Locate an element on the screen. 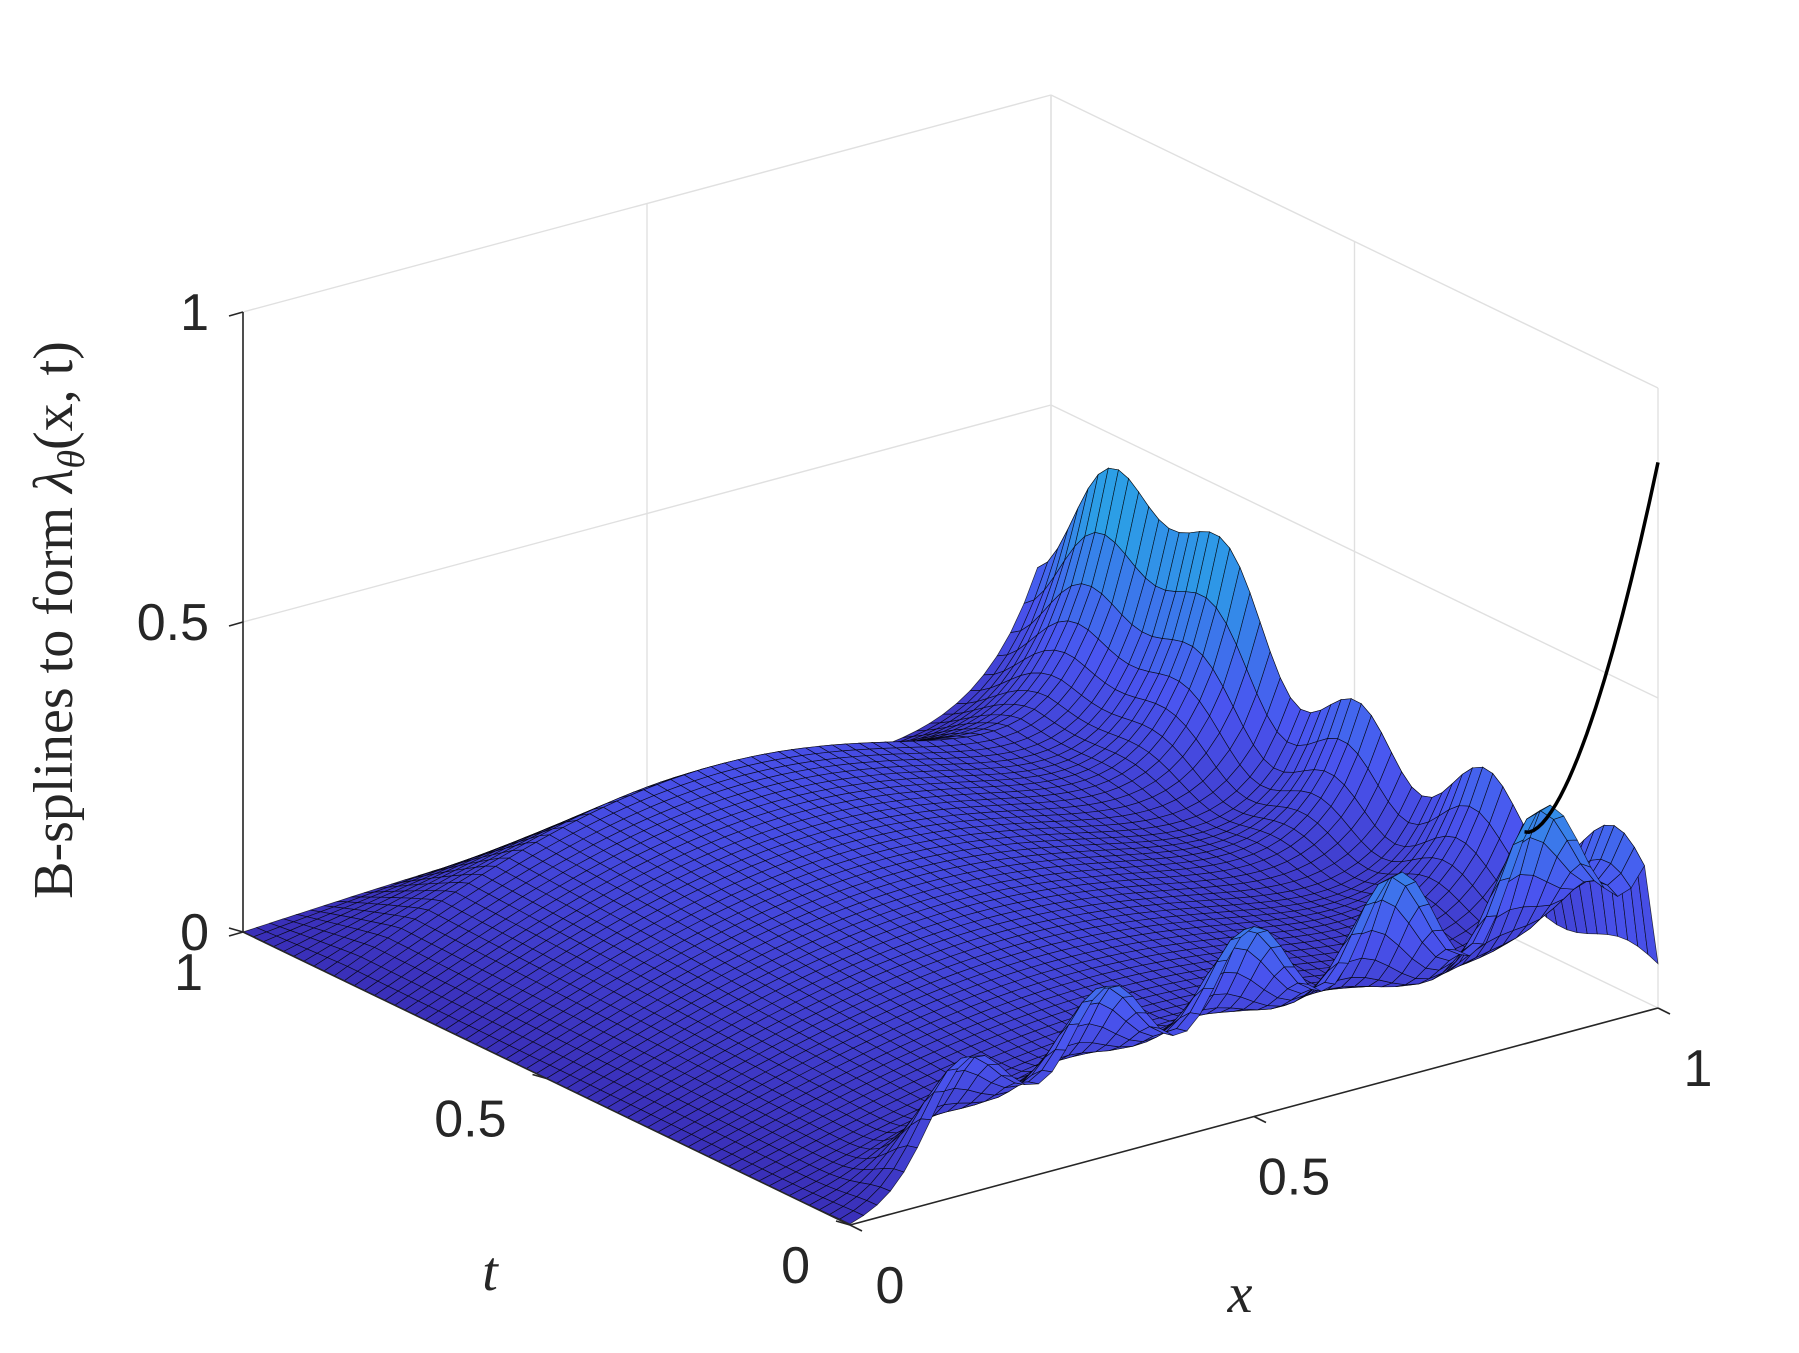 The width and height of the screenshot is (1799, 1353). surface-patch is located at coordinates (852, 1217).